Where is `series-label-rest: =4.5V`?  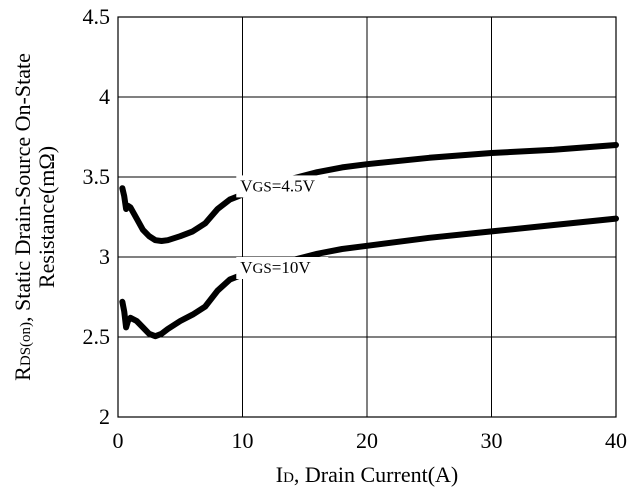 series-label-rest: =4.5V is located at coordinates (294, 185).